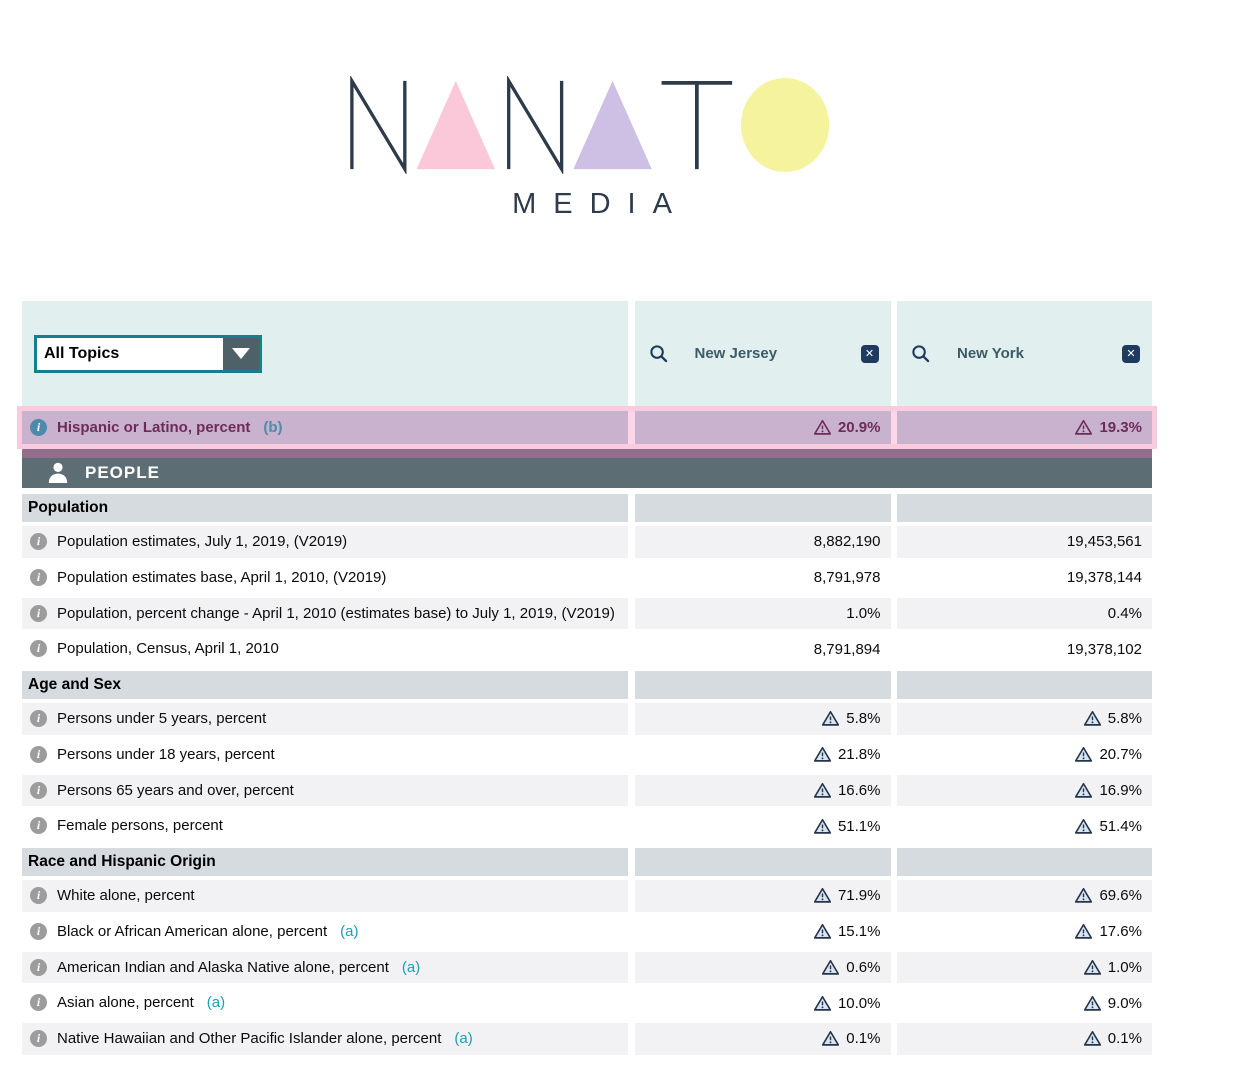 The image size is (1248, 1066). Describe the element at coordinates (1124, 1003) in the screenshot. I see `value-text: 9.0%` at that location.